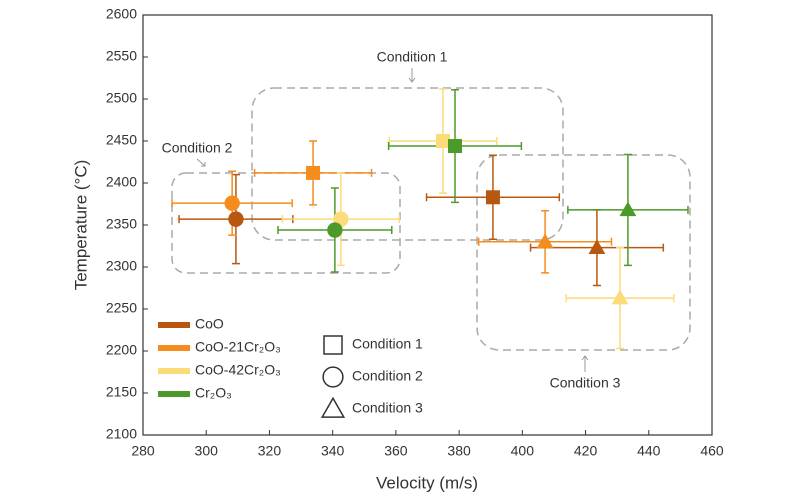 The width and height of the screenshot is (800, 500). What do you see at coordinates (238, 370) in the screenshot?
I see `legend-label: CoO-42Cr₂O₃` at bounding box center [238, 370].